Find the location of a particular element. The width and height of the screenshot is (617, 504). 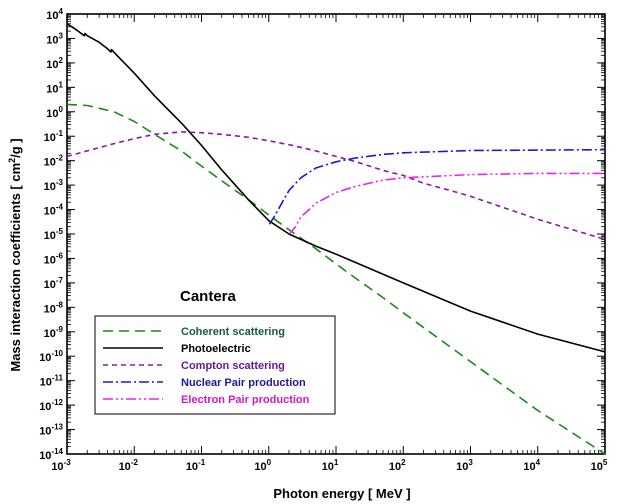

y-tick-label: 10⁻¹³ is located at coordinates (51, 430).